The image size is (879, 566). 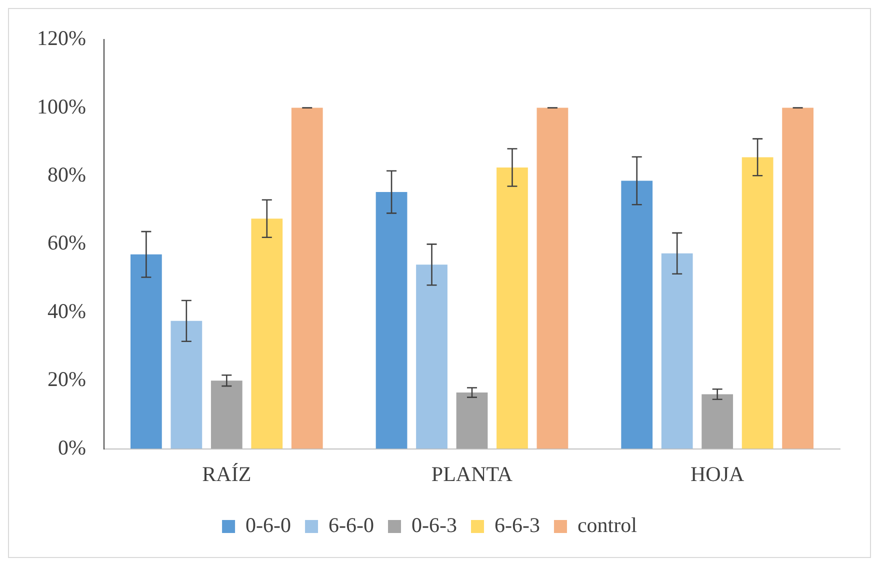 I want to click on y-tick-label: 80%, so click(x=66, y=174).